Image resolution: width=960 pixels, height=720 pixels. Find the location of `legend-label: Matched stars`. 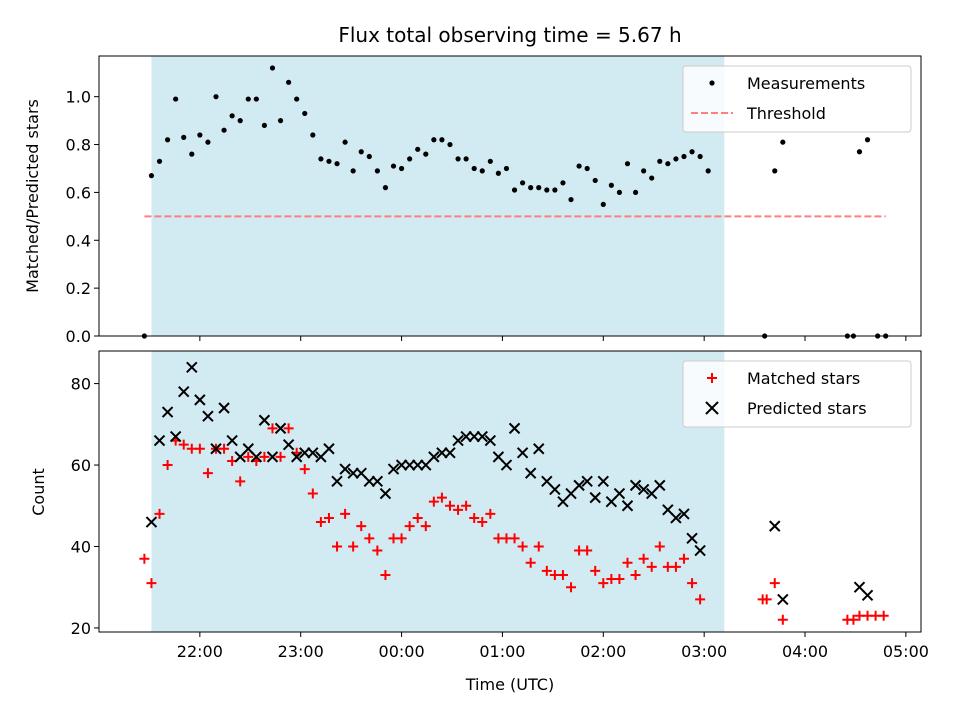

legend-label: Matched stars is located at coordinates (803, 378).